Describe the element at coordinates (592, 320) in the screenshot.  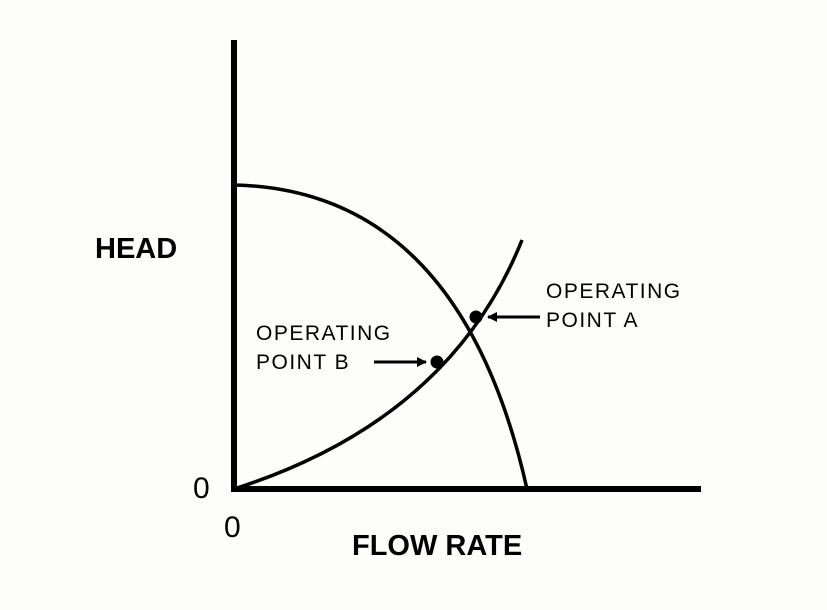
I see `operating-point-a-label-line2: POINT A` at that location.